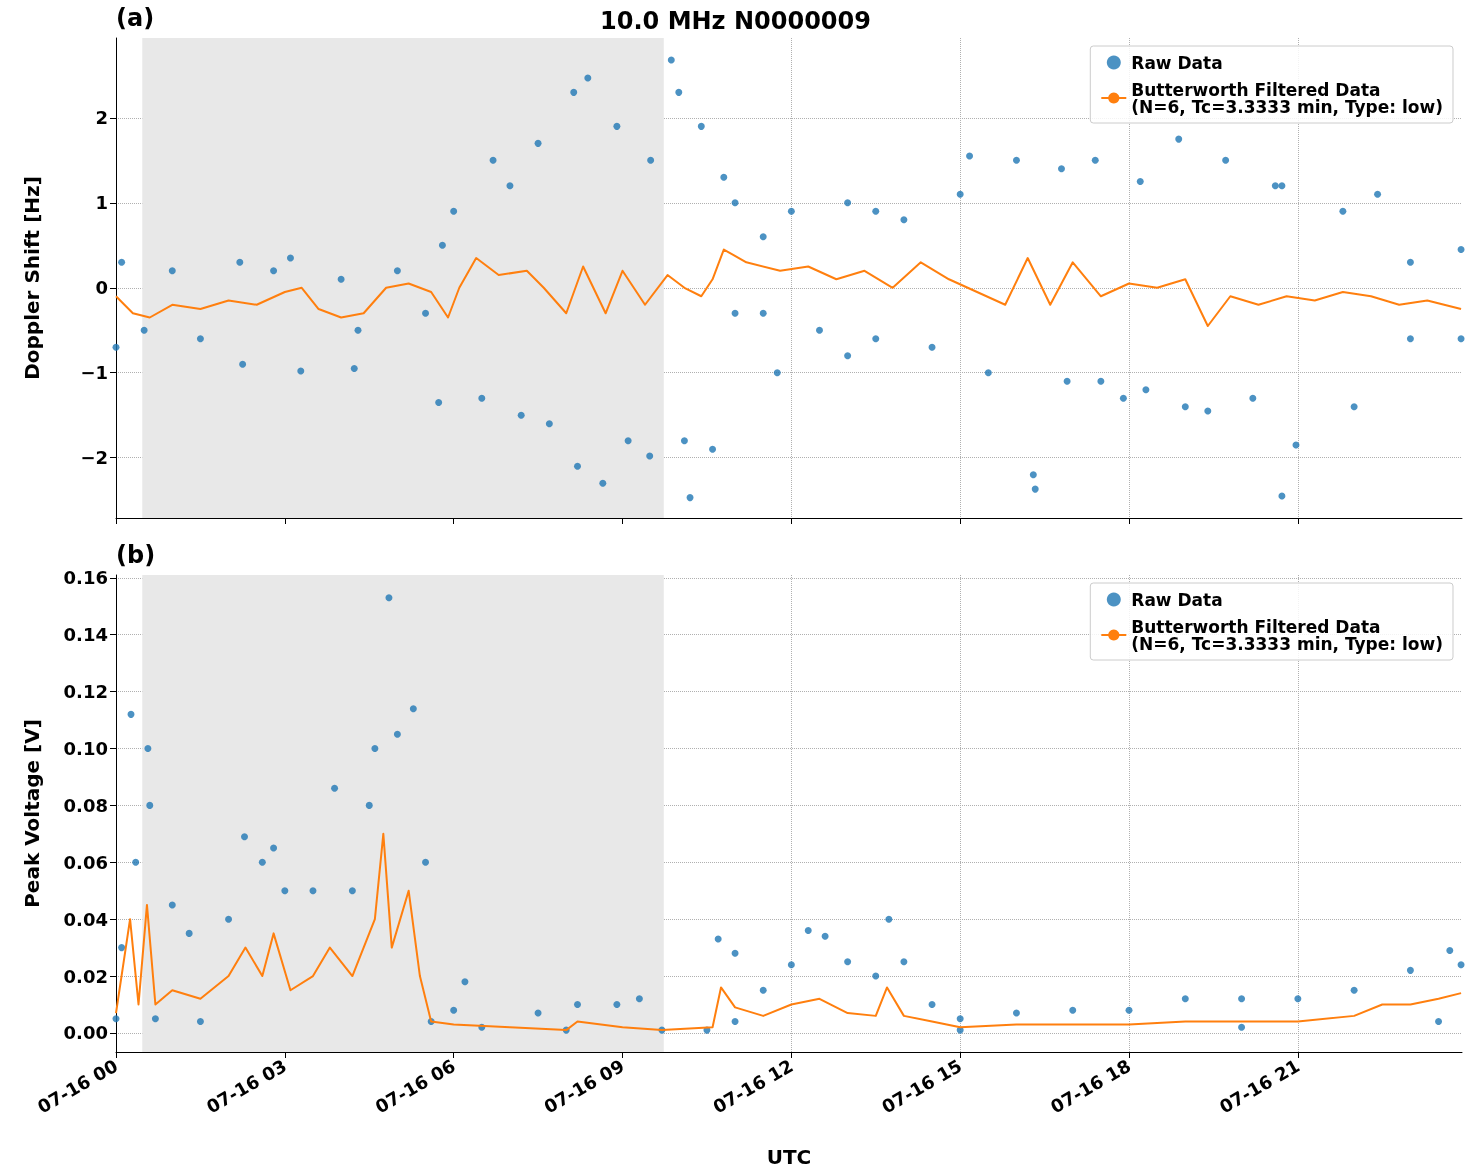  I want to click on y-tick-label: 0.10, so click(85, 749).